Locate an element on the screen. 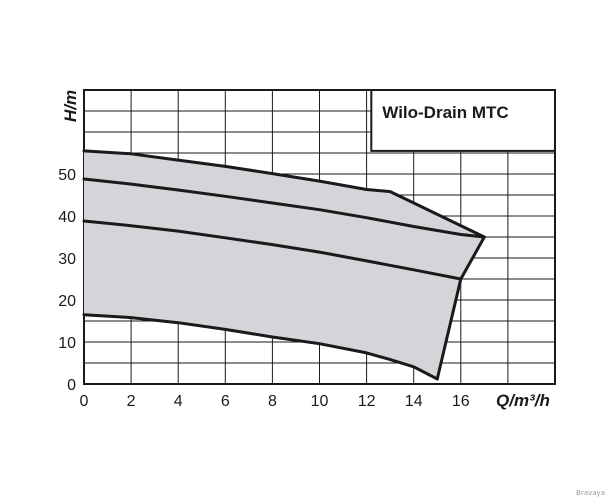 This screenshot has height=500, width=612. y-axis-label: H/m is located at coordinates (70, 106).